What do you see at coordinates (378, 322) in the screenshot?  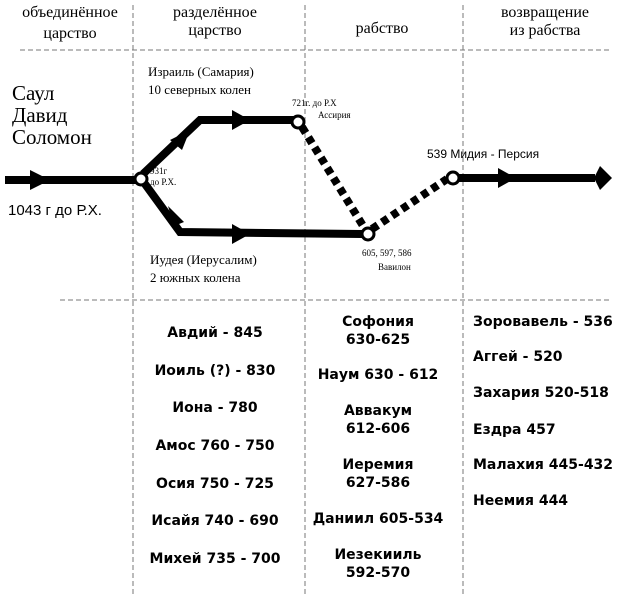 I see `prophet: Софония` at bounding box center [378, 322].